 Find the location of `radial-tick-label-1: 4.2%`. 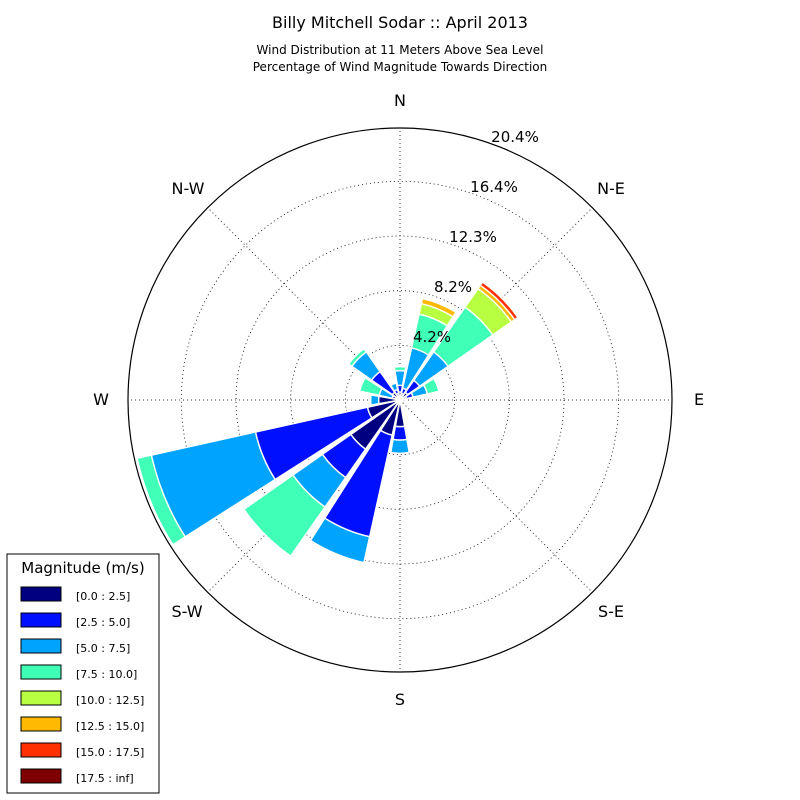

radial-tick-label-1: 4.2% is located at coordinates (432, 337).